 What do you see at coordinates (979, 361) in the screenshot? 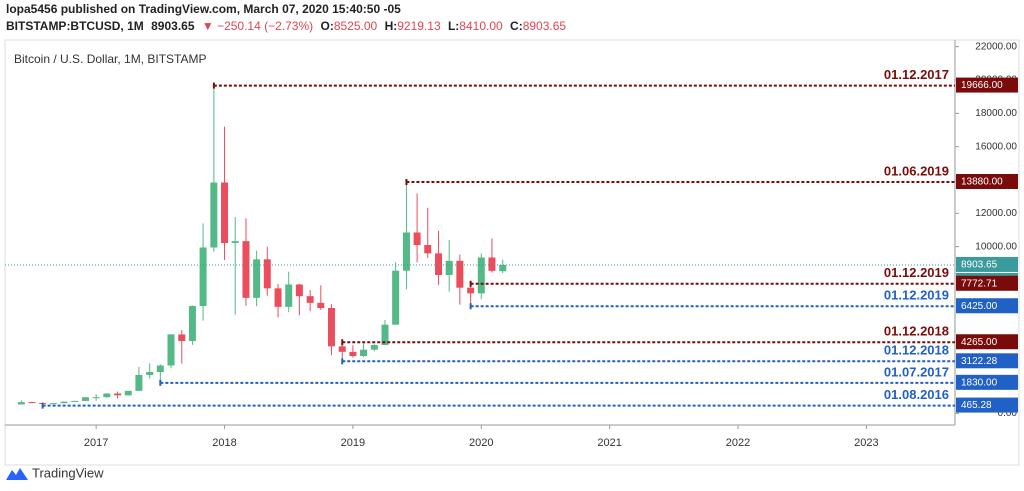
I see `level-value-label: 3122.28` at bounding box center [979, 361].